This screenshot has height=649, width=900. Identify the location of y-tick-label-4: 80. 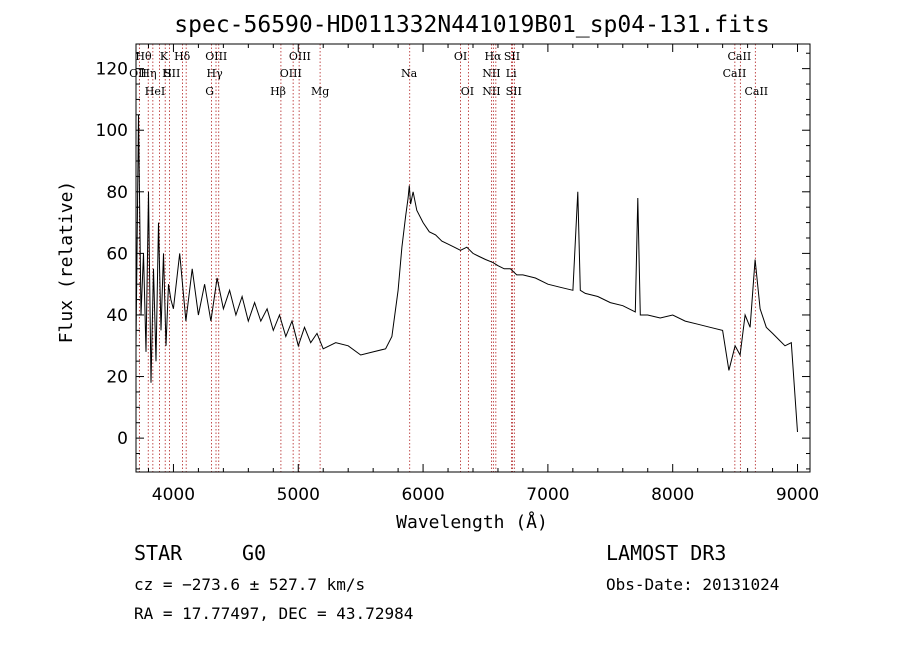
(117, 193).